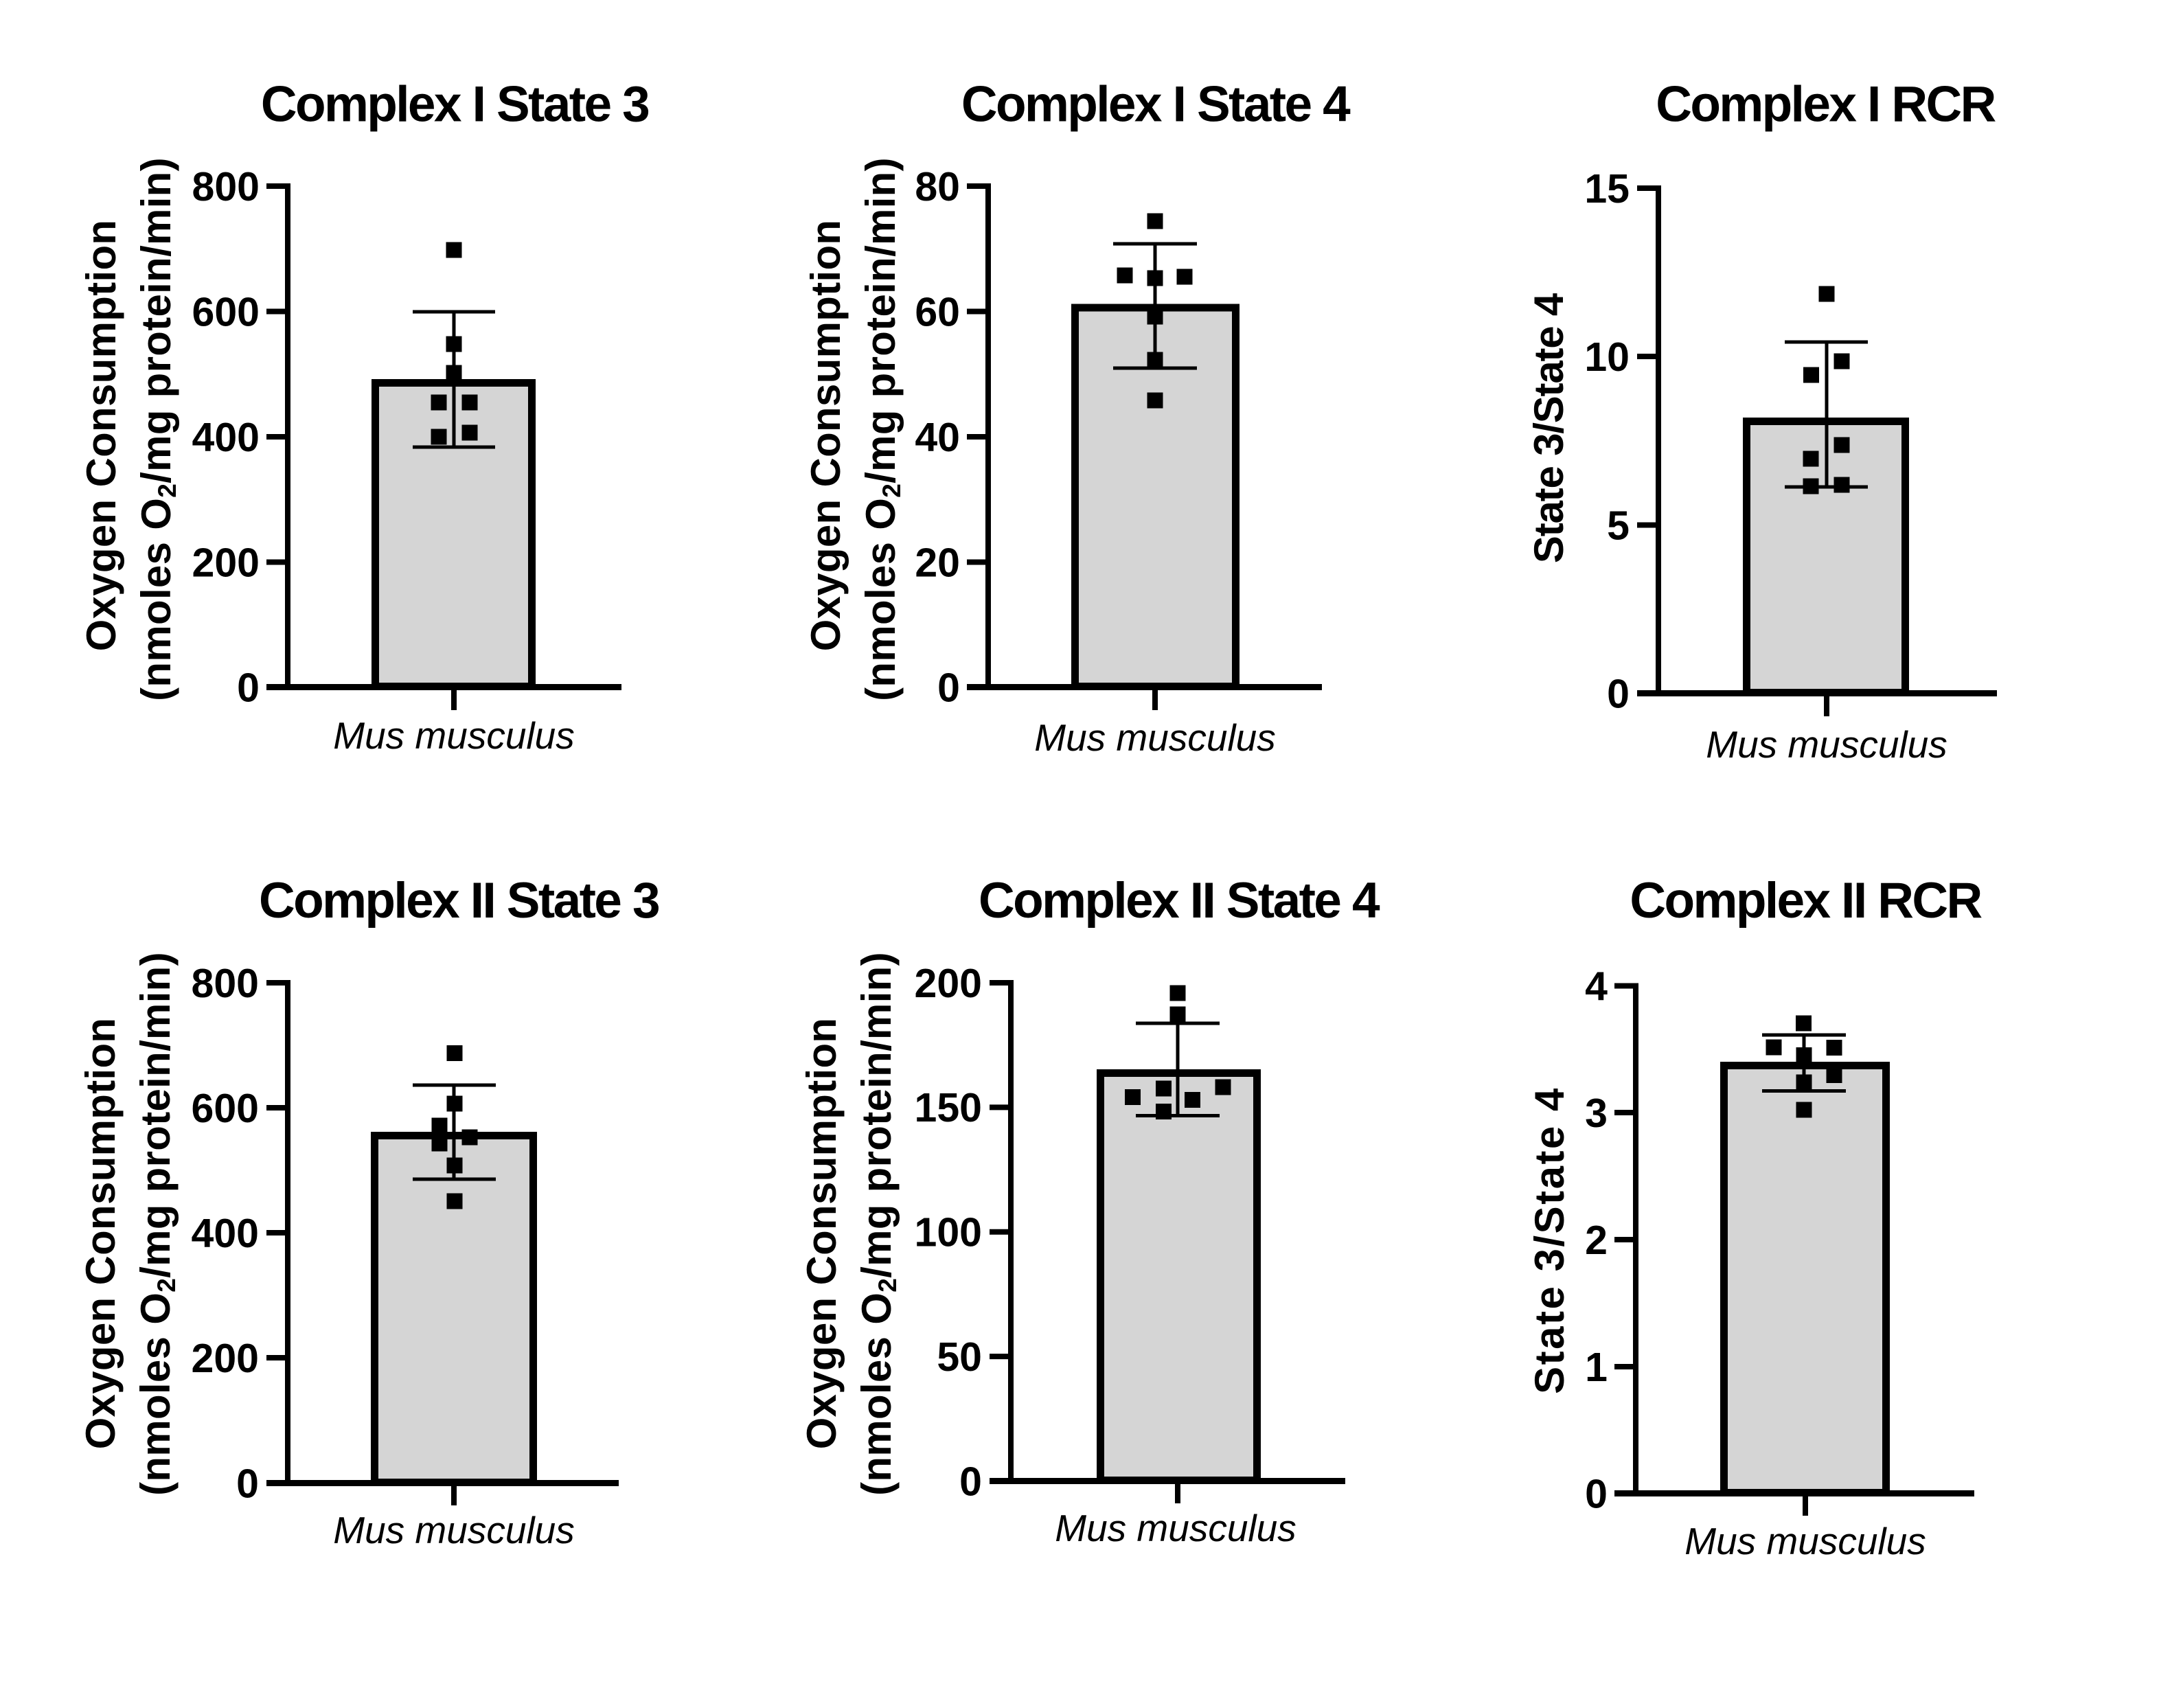 Image resolution: width=2159 pixels, height=1708 pixels. What do you see at coordinates (454, 105) in the screenshot?
I see `svg-text: Complex I State 3` at bounding box center [454, 105].